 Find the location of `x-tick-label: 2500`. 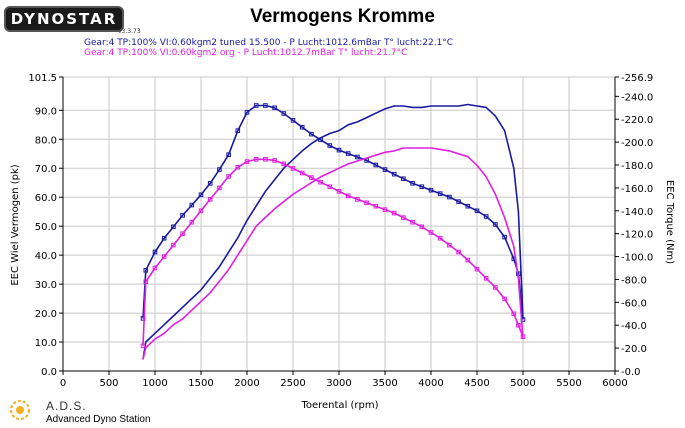

x-tick-label: 2500 is located at coordinates (292, 383).